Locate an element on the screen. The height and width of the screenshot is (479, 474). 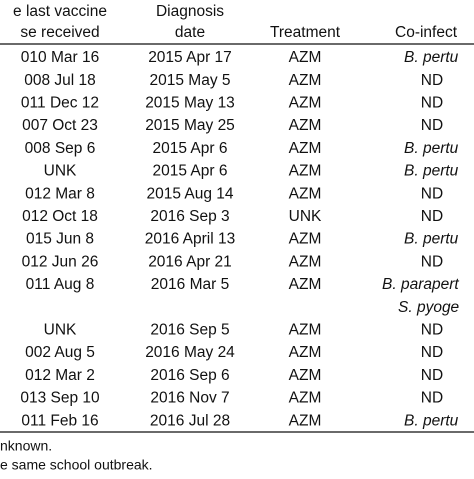
table-cell: 008 Sep 6 is located at coordinates (60, 148).